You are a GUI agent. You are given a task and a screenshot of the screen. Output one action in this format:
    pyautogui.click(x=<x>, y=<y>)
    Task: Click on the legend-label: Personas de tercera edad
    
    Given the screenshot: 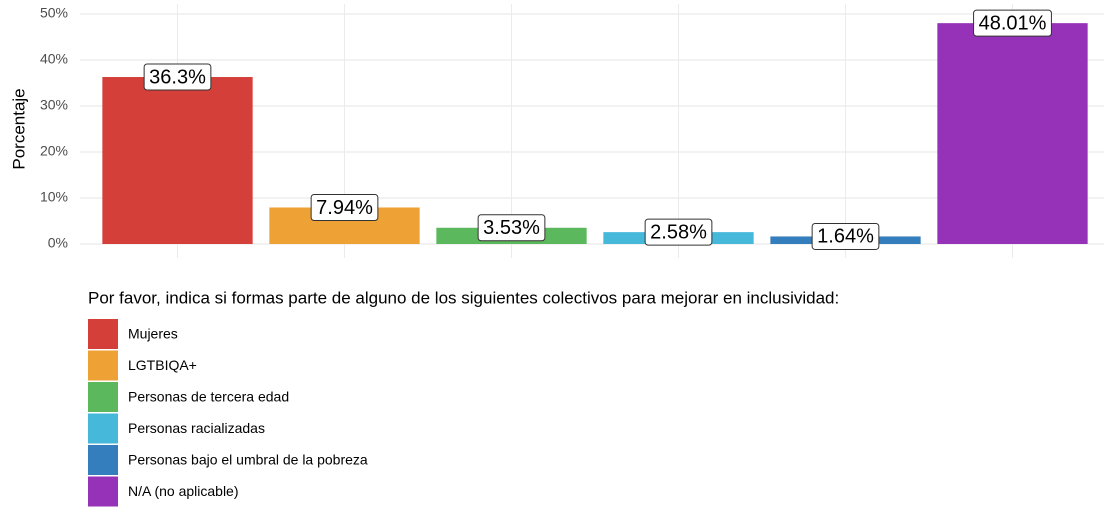 What is the action you would take?
    pyautogui.click(x=208, y=397)
    